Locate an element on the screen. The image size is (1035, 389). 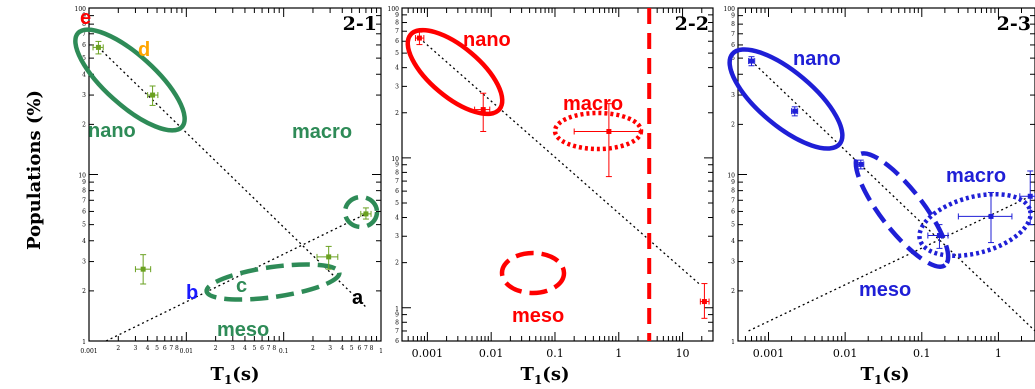
x-tick-label: 10 is located at coordinates (683, 353).